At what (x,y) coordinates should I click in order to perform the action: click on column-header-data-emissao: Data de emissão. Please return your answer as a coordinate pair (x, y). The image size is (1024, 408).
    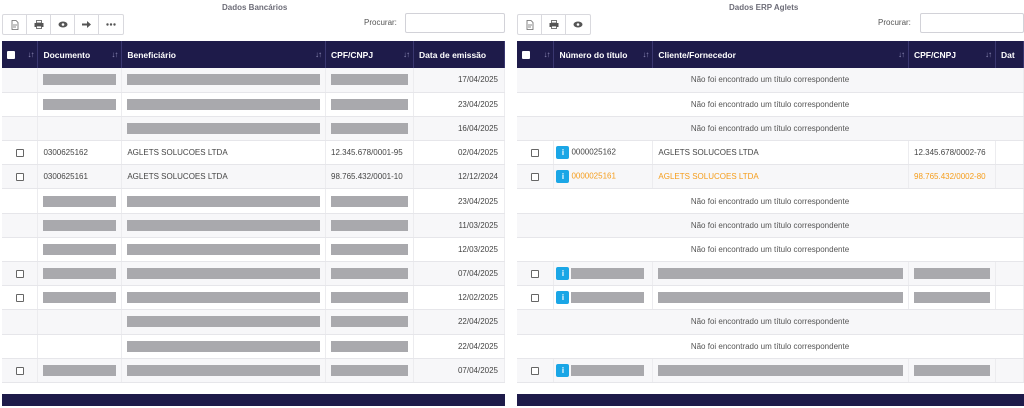
    Looking at the image, I should click on (459, 54).